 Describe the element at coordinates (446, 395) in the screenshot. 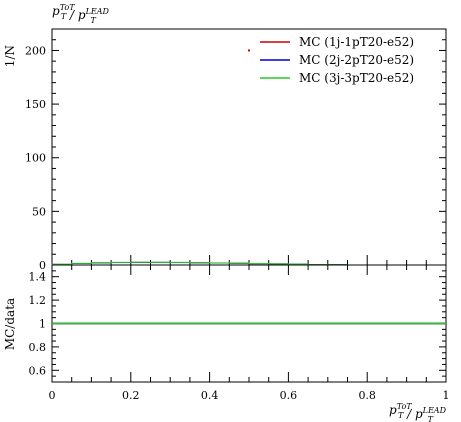

I see `x-tick-label: 1` at that location.